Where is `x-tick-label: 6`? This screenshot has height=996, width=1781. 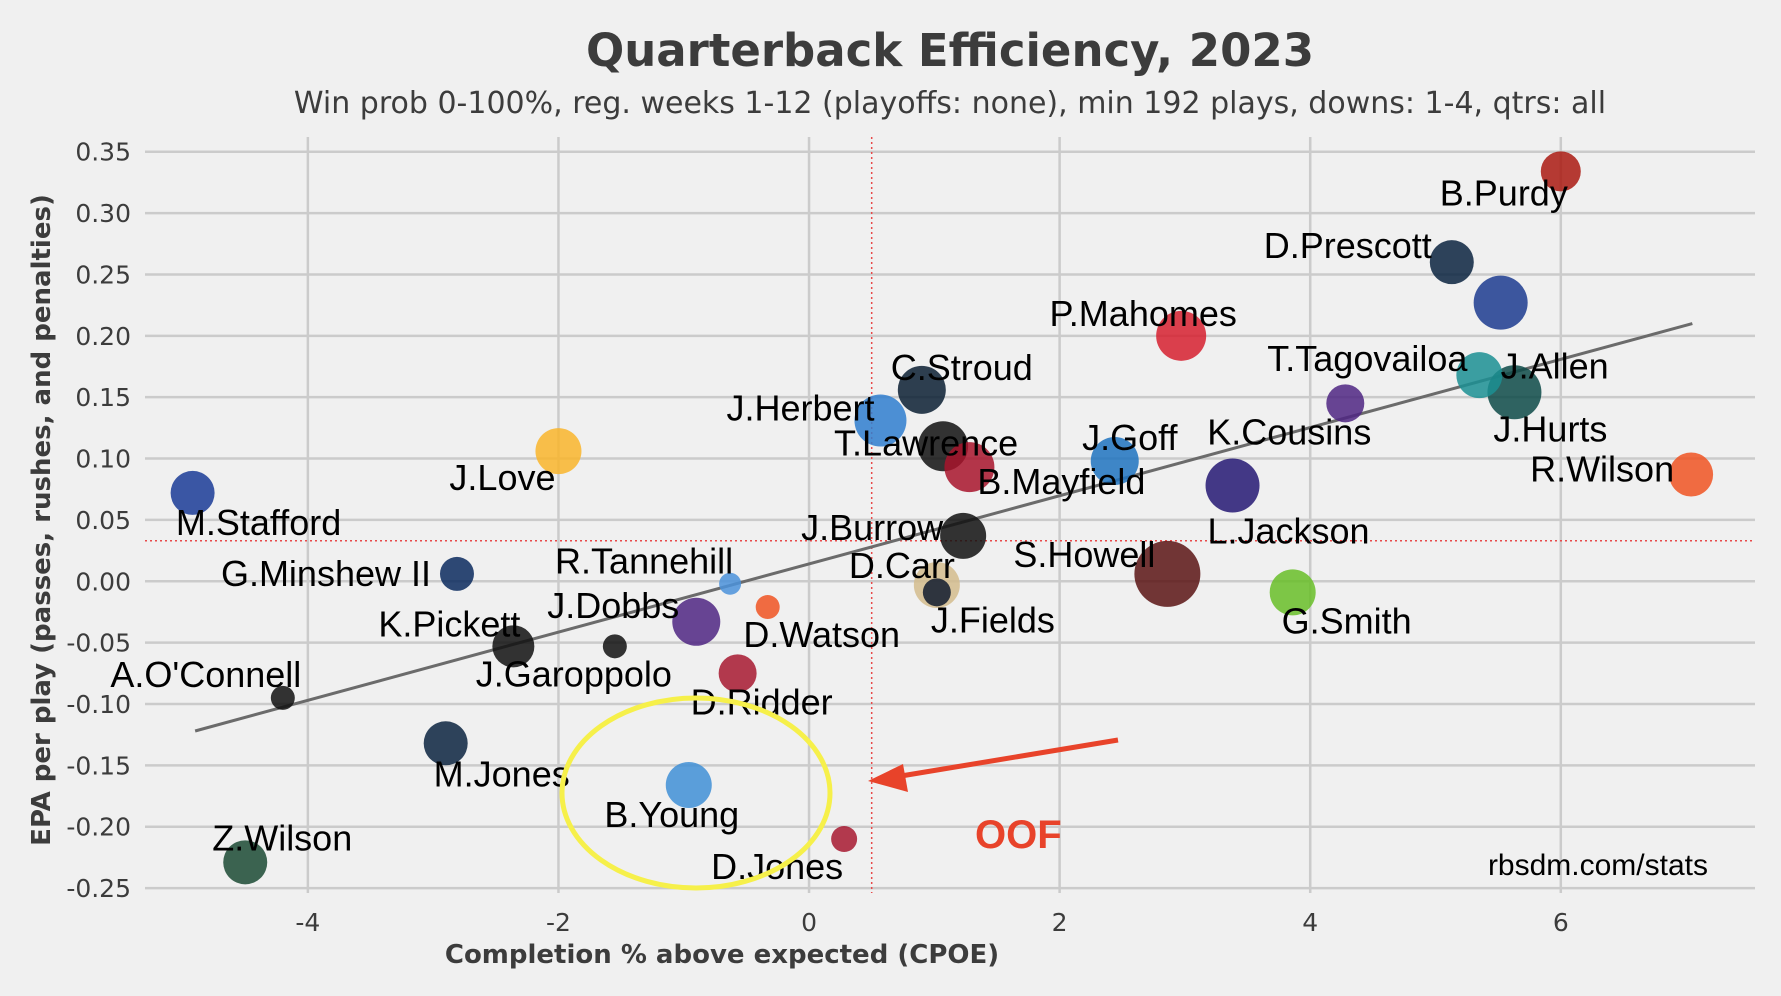 x-tick-label: 6 is located at coordinates (1561, 922).